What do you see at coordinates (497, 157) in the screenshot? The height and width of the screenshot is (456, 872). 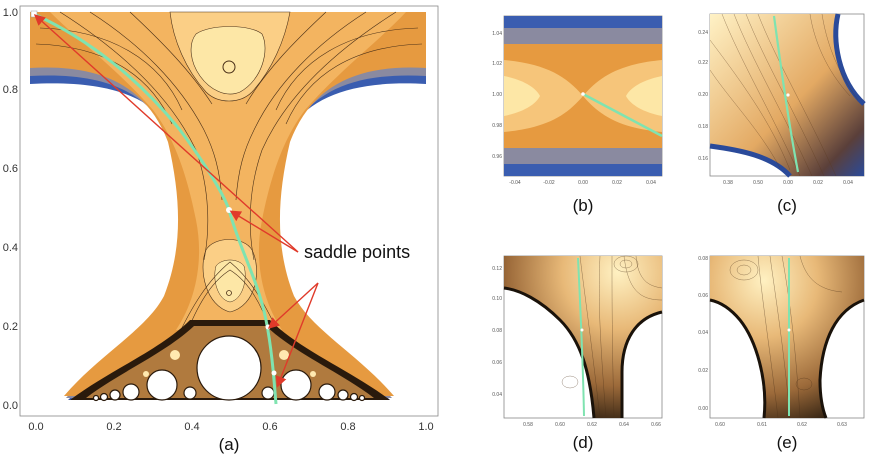 I see `y-tick: 0.96` at bounding box center [497, 157].